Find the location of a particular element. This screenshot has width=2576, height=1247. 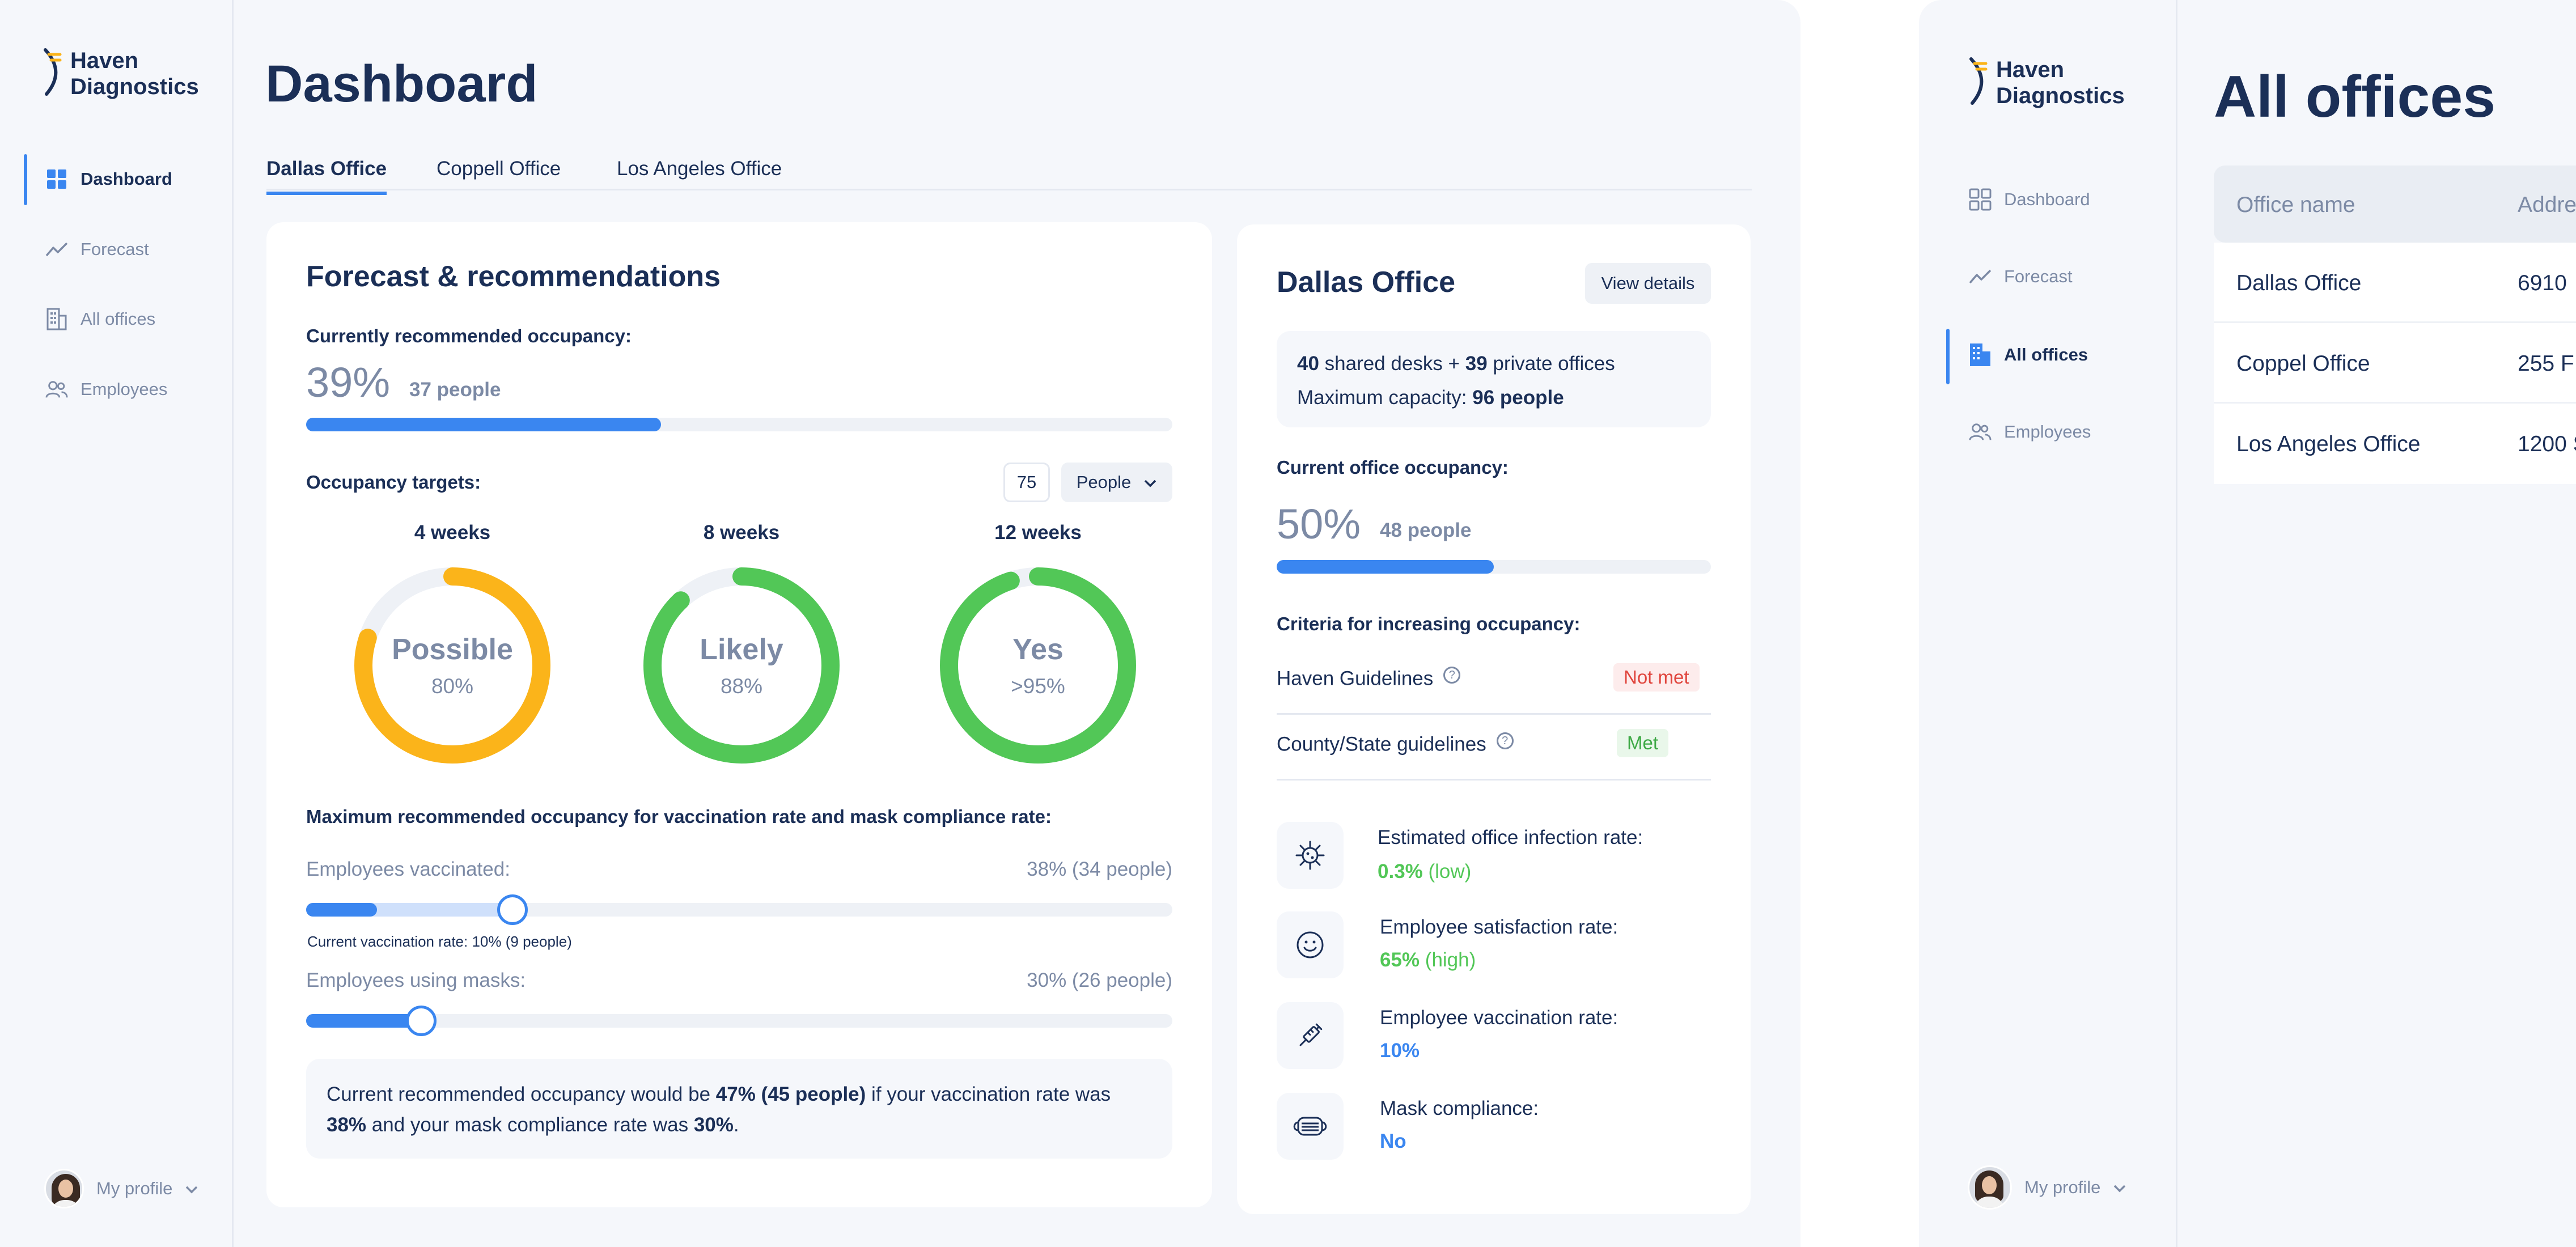

tab-los-angeles-office: Los Angeles Office is located at coordinates (699, 169).